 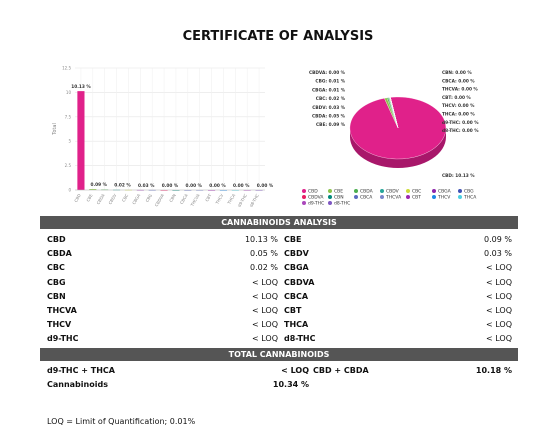 What do you see at coordinates (264, 268) in the screenshot?
I see `table-cell: 0.02 %` at bounding box center [264, 268].